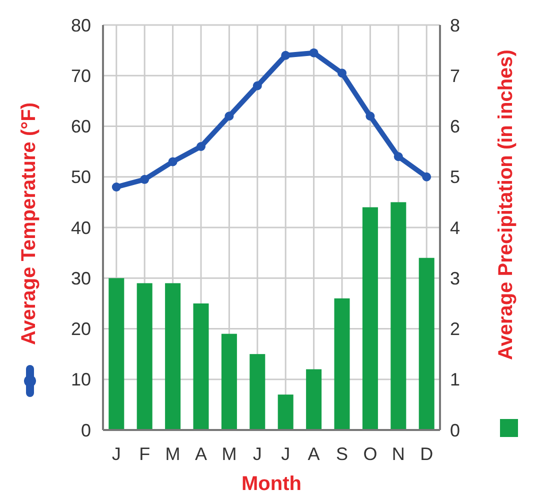 This screenshot has width=533, height=498. Describe the element at coordinates (455, 126) in the screenshot. I see `y2-tick-label: 6` at that location.